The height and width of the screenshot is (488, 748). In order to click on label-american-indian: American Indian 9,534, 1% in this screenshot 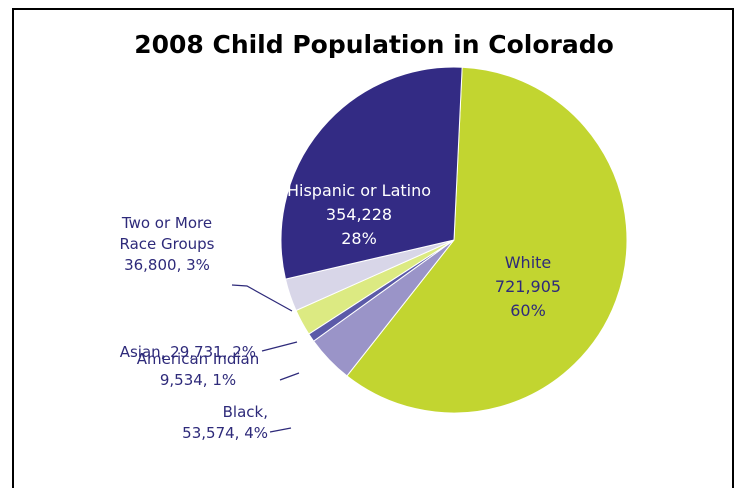, I will do `click(198, 369)`.